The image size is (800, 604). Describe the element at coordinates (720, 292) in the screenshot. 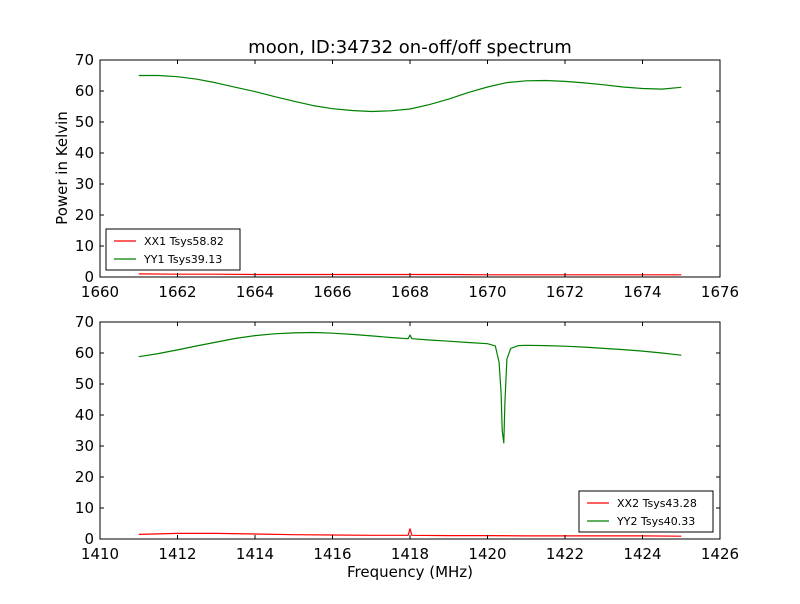

I see `x-tick-label: 1676` at that location.